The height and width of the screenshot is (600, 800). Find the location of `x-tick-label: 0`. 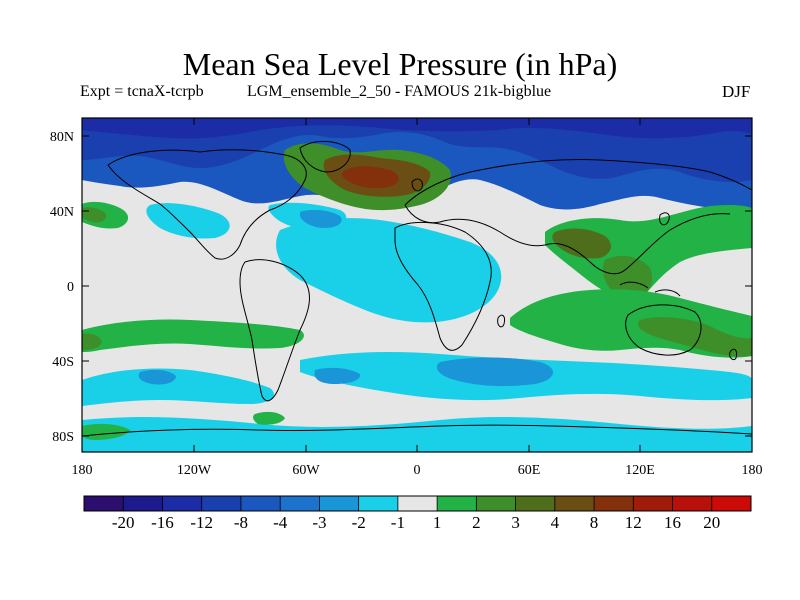

x-tick-label: 0 is located at coordinates (417, 470).